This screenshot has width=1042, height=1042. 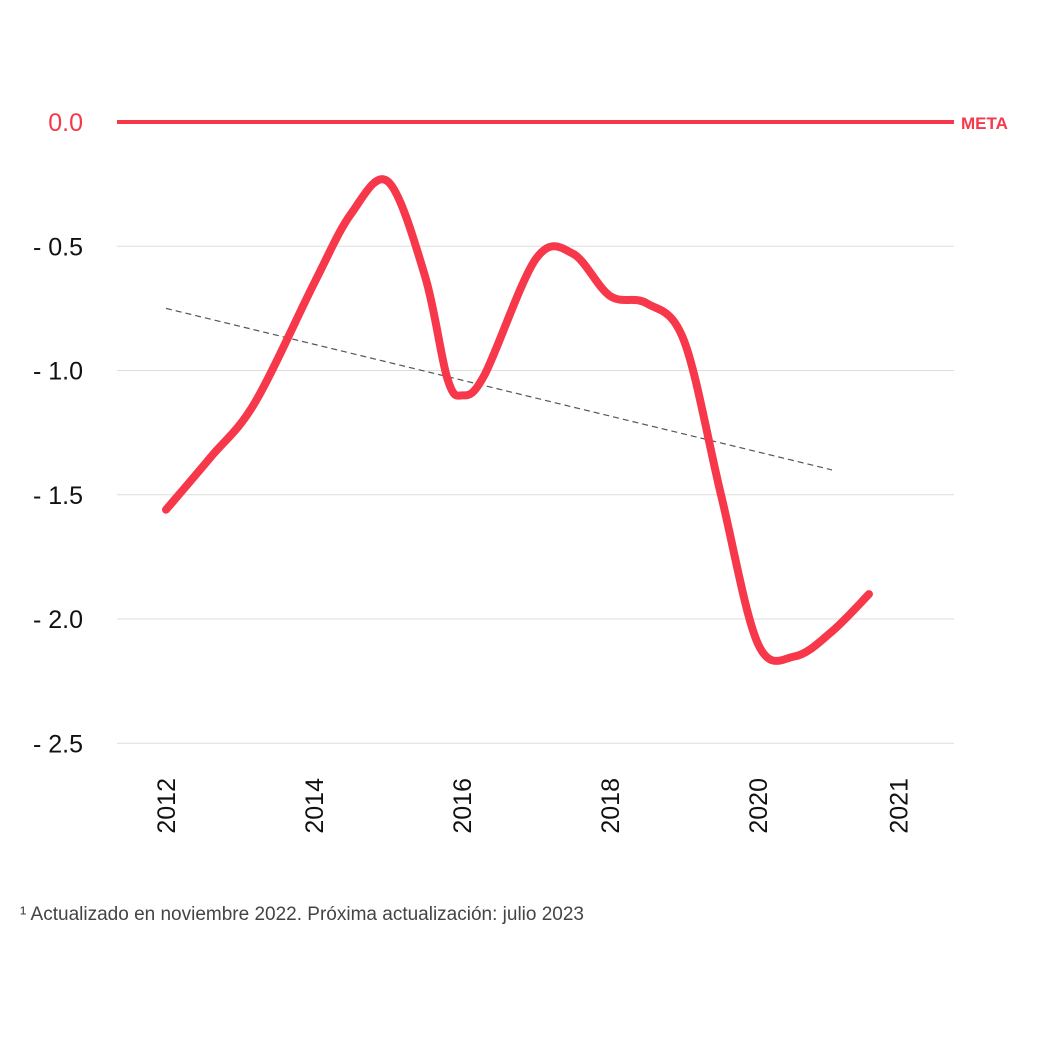 What do you see at coordinates (58, 496) in the screenshot?
I see `y-tick-label: - 1.5` at bounding box center [58, 496].